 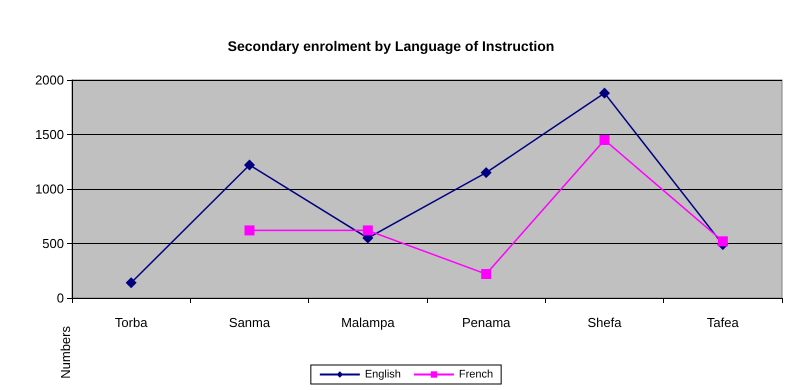 I want to click on y-tick-label: 500, so click(x=53, y=243).